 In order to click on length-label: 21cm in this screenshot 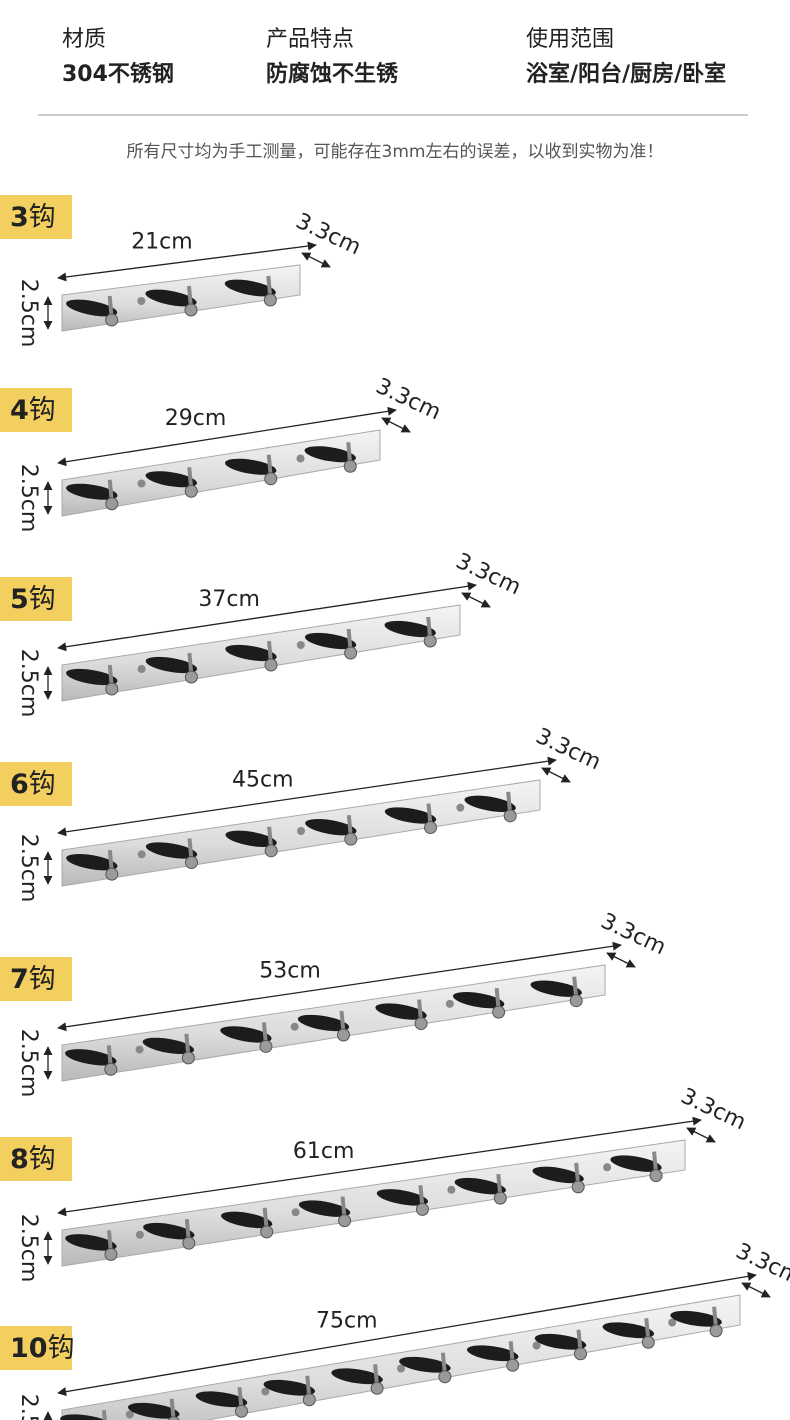, I will do `click(162, 241)`.